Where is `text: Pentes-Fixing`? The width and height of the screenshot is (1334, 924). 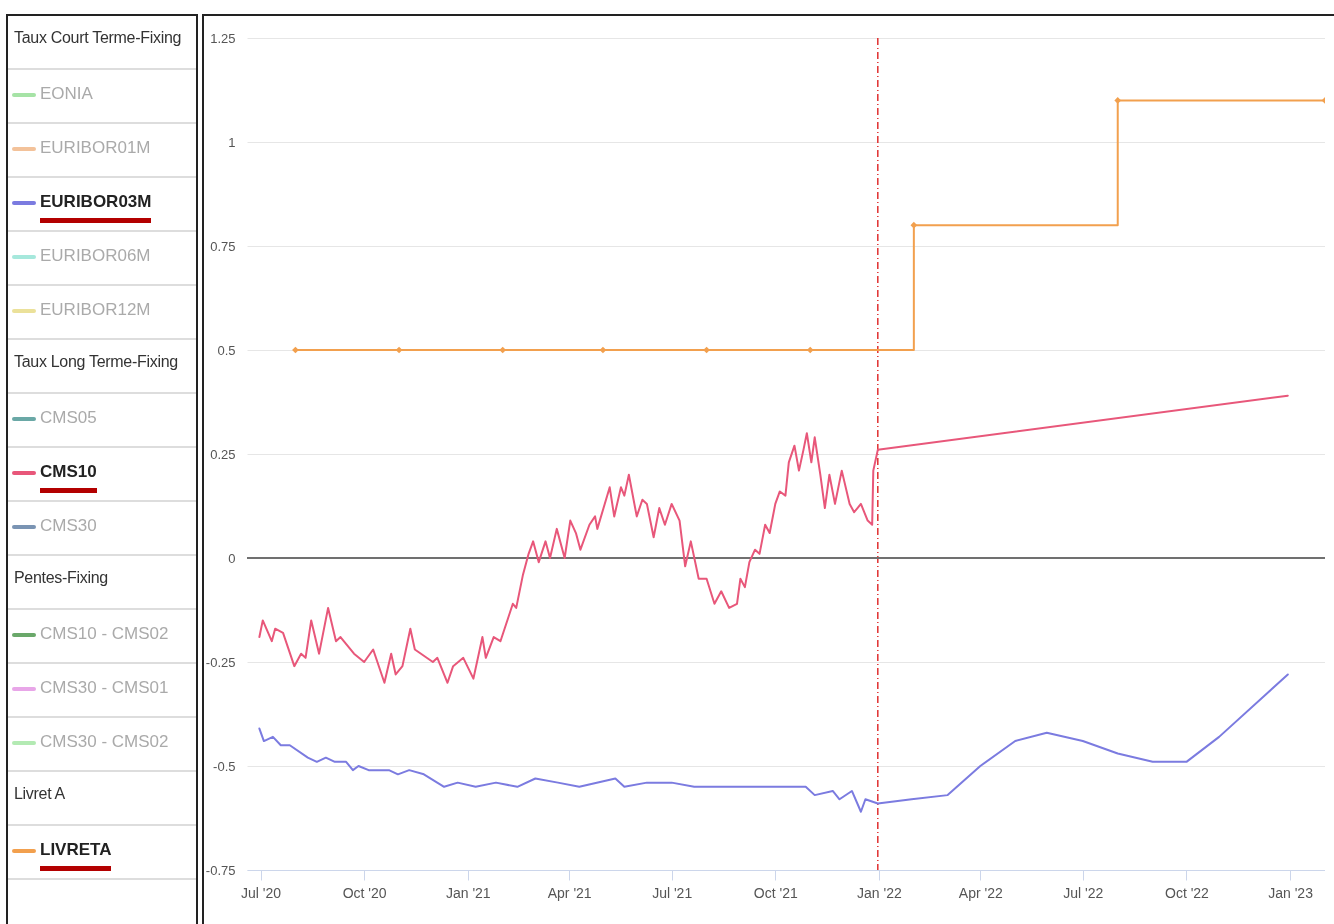 text: Pentes-Fixing is located at coordinates (102, 583).